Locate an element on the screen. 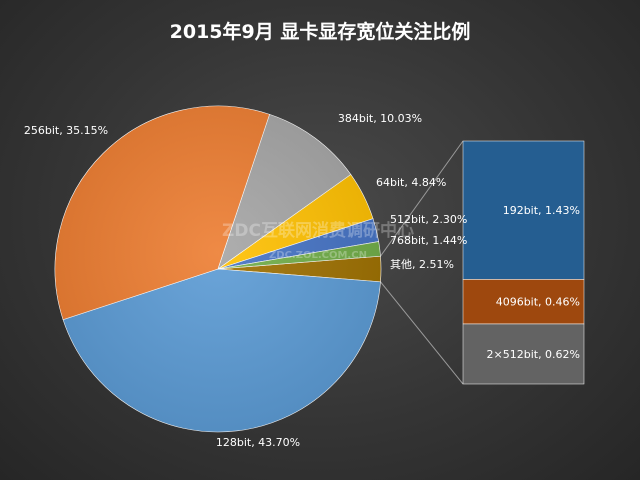 This screenshot has height=480, width=640. data-label-512bit: 512bit, 2.30% is located at coordinates (428, 219).